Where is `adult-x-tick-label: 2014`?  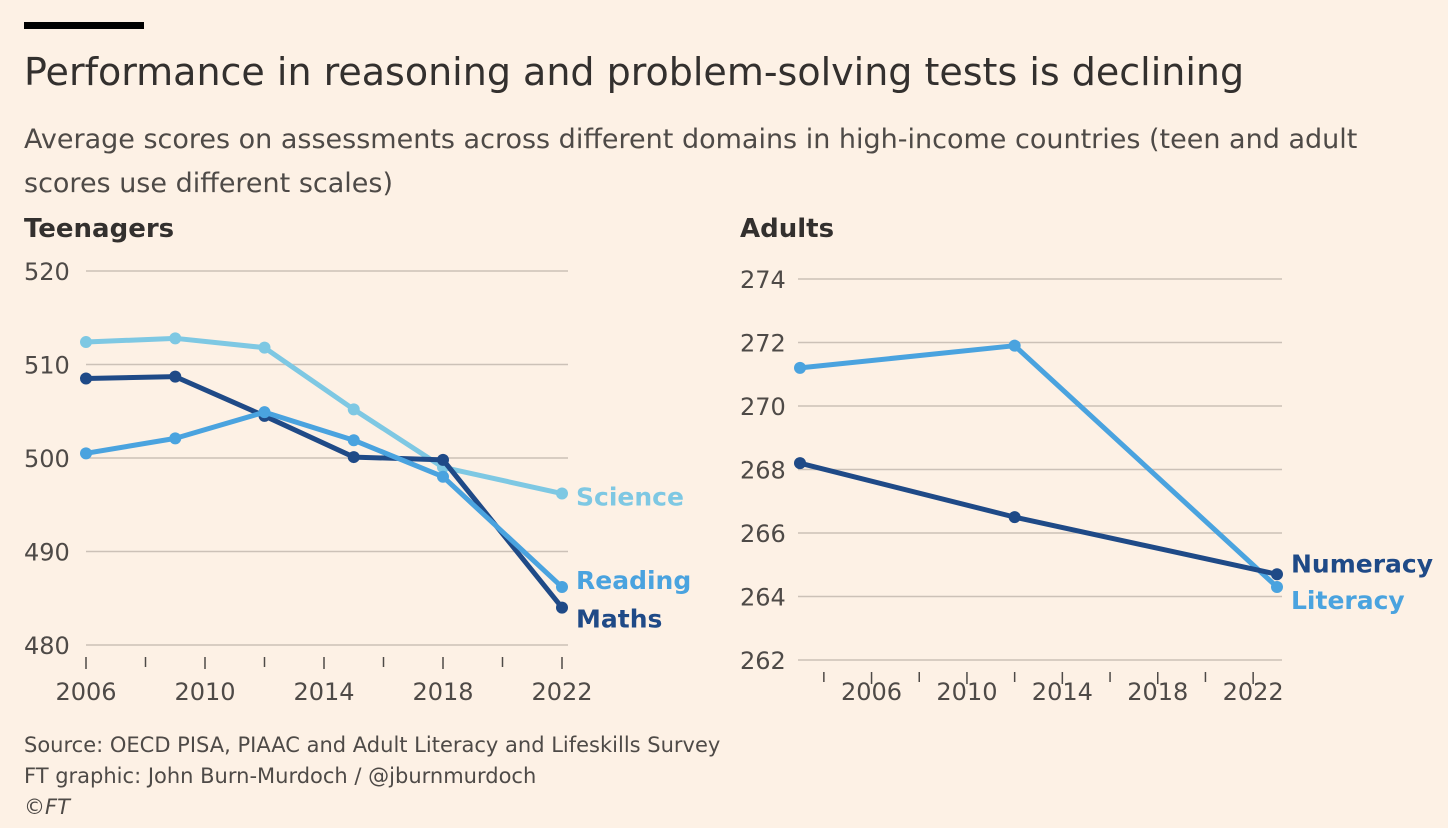 adult-x-tick-label: 2014 is located at coordinates (1062, 692).